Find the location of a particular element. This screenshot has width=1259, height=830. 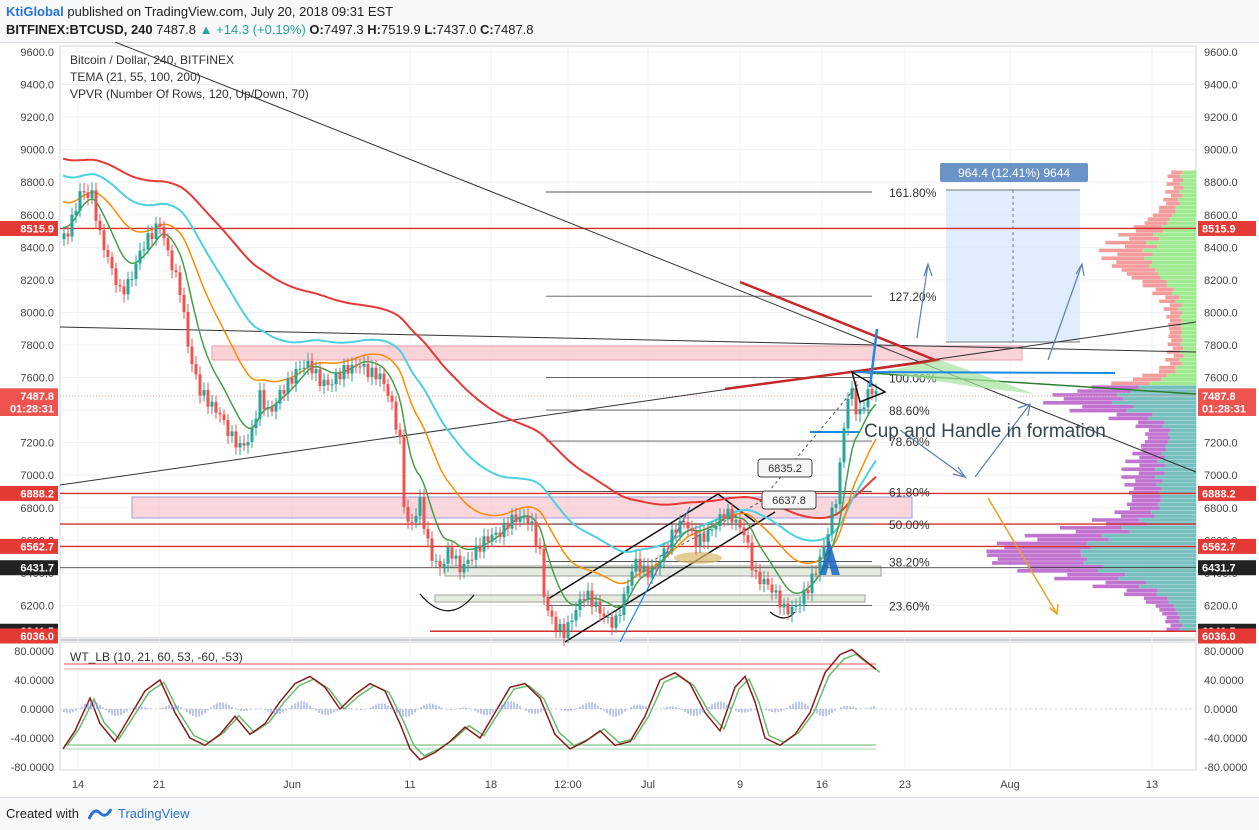

red-resistance-segment is located at coordinates (837, 321).